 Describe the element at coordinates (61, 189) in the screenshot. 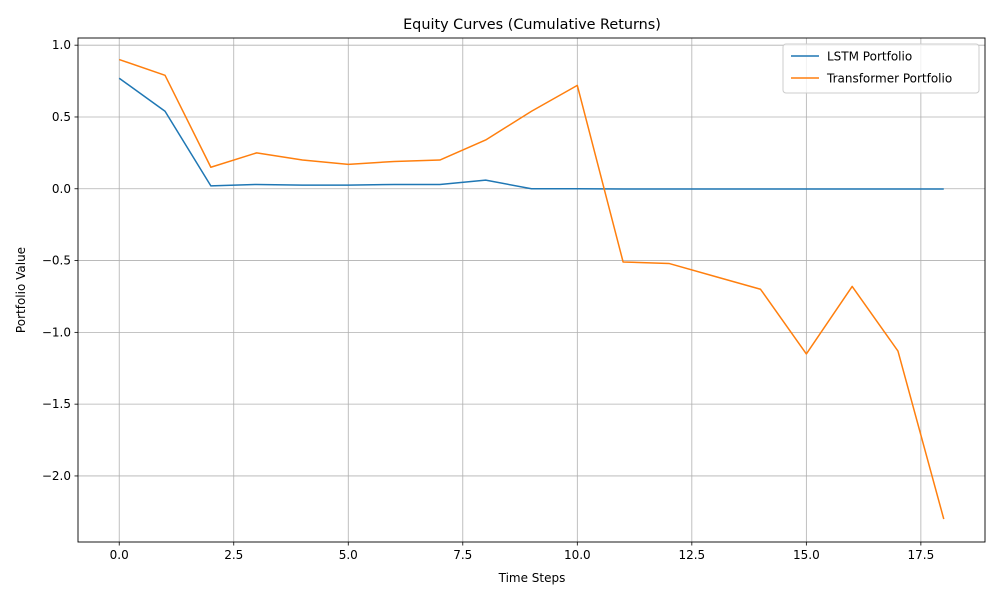

I see `y-tick-label: 0.0` at that location.